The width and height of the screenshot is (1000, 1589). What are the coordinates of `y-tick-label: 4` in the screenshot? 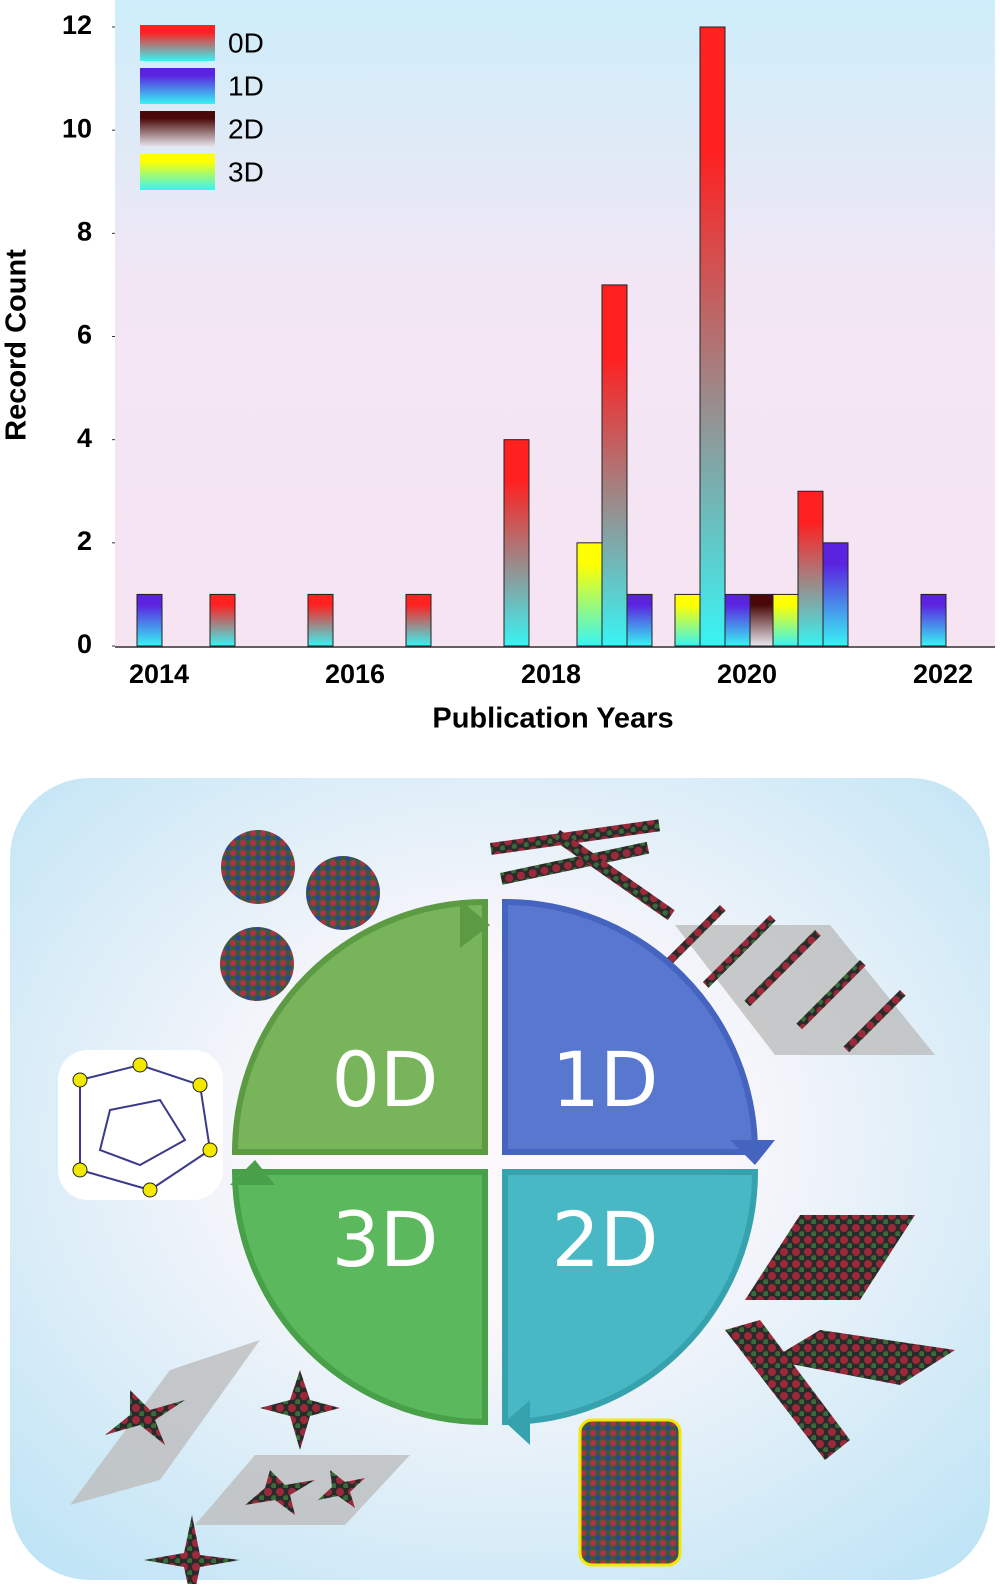 It's located at (84, 438).